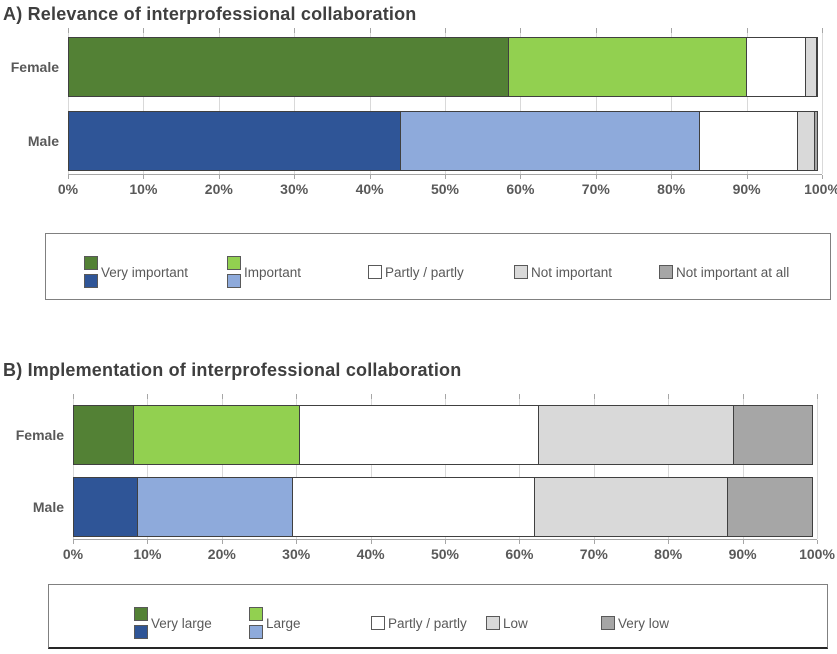  I want to click on x-axis-tick-label: 80%, so click(671, 189).